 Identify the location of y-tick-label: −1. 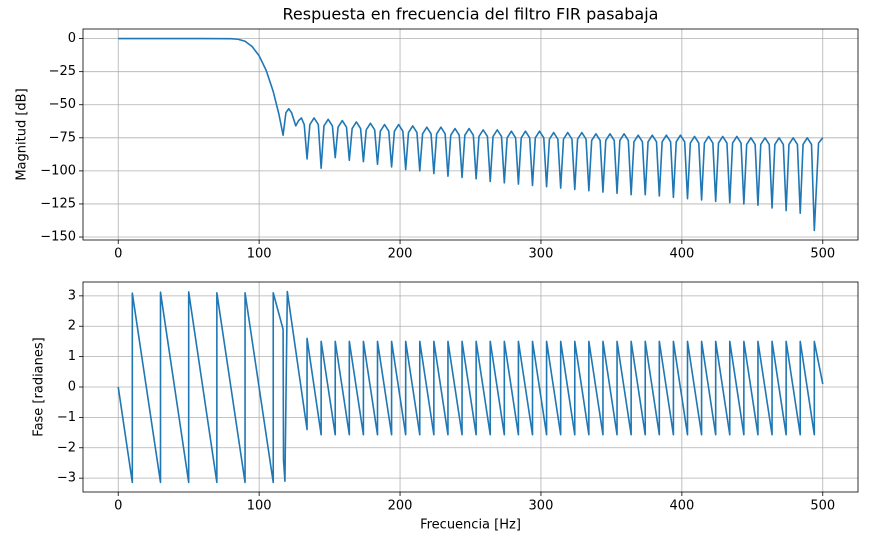
(66, 417).